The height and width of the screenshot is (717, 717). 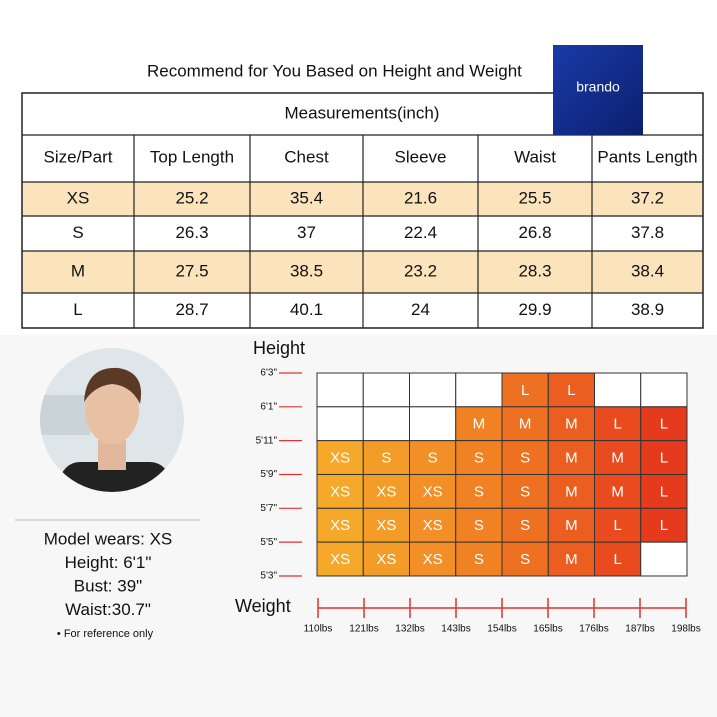 What do you see at coordinates (306, 270) in the screenshot?
I see `table-cell: 38.5` at bounding box center [306, 270].